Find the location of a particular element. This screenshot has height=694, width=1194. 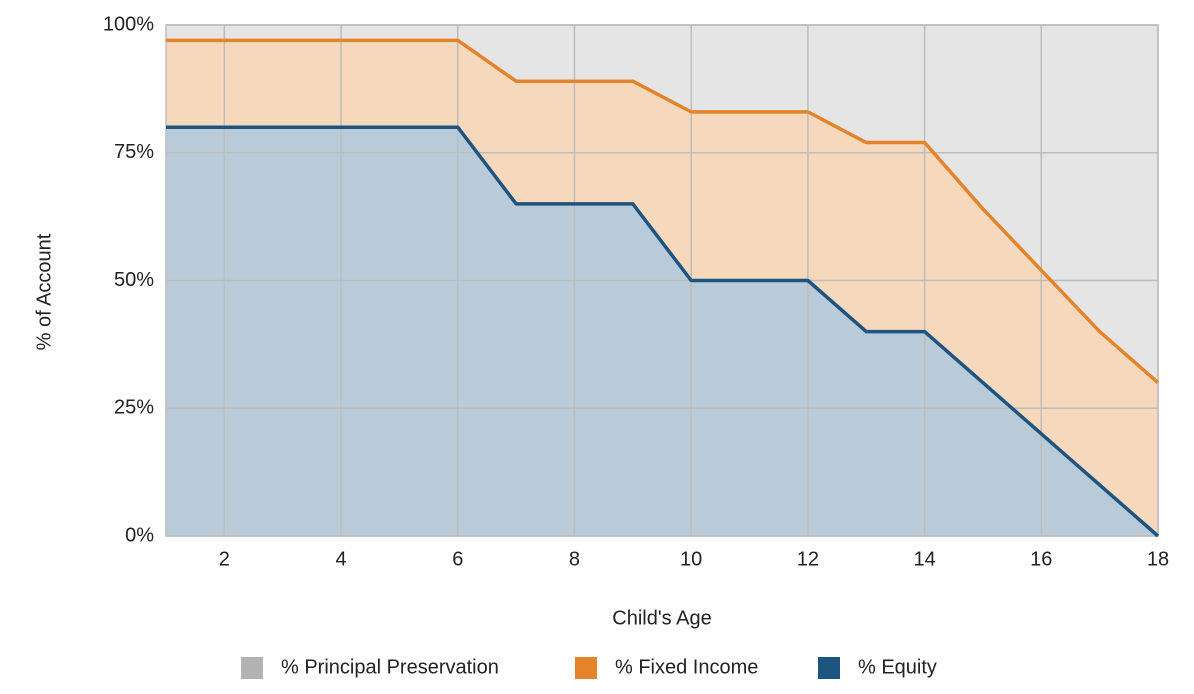

y-tick-label: 50% is located at coordinates (134, 280).